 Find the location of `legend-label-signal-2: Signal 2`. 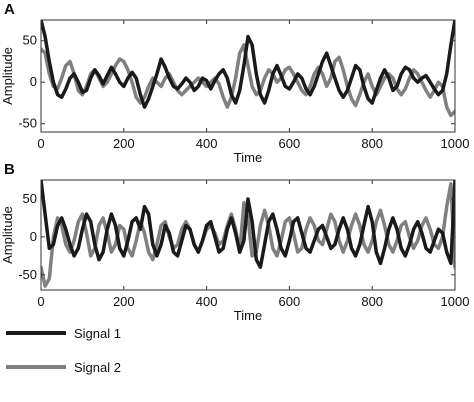

legend-label-signal-2: Signal 2 is located at coordinates (97, 367).